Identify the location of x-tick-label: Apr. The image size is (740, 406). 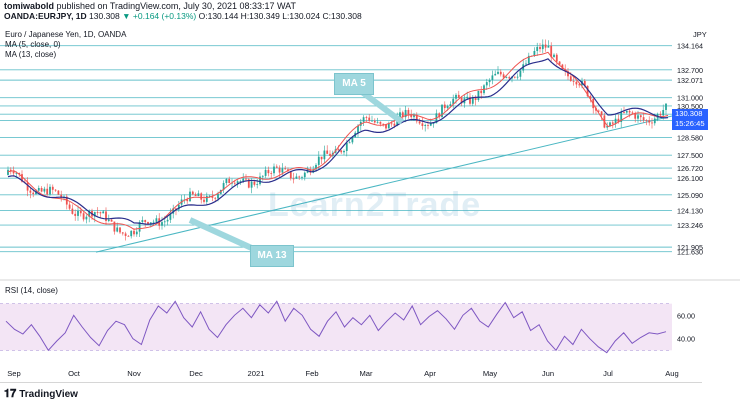
(430, 373).